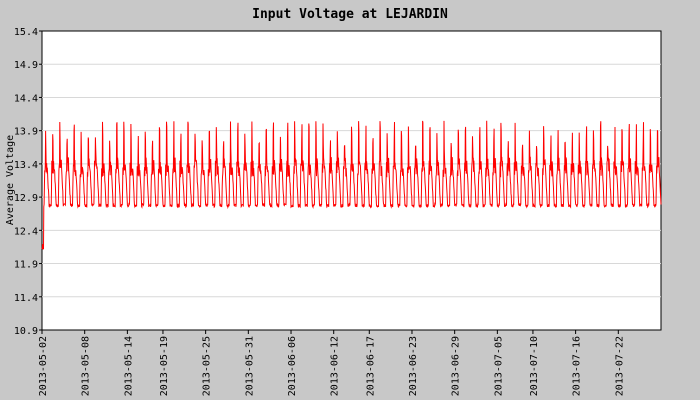 This screenshot has height=400, width=700. What do you see at coordinates (370, 366) in the screenshot?
I see `x-tick-label: 2013-06-17` at bounding box center [370, 366].